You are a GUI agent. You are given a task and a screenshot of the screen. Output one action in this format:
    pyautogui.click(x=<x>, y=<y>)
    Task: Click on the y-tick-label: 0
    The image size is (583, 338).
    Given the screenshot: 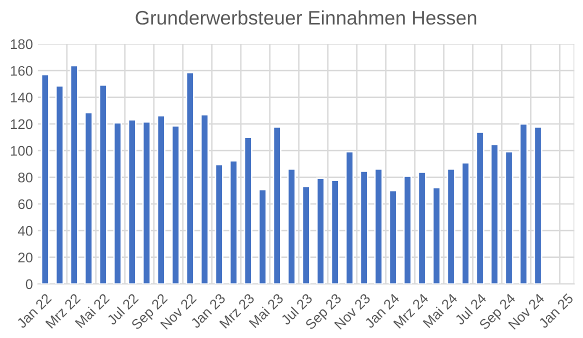 What is the action you would take?
    pyautogui.click(x=29, y=284)
    